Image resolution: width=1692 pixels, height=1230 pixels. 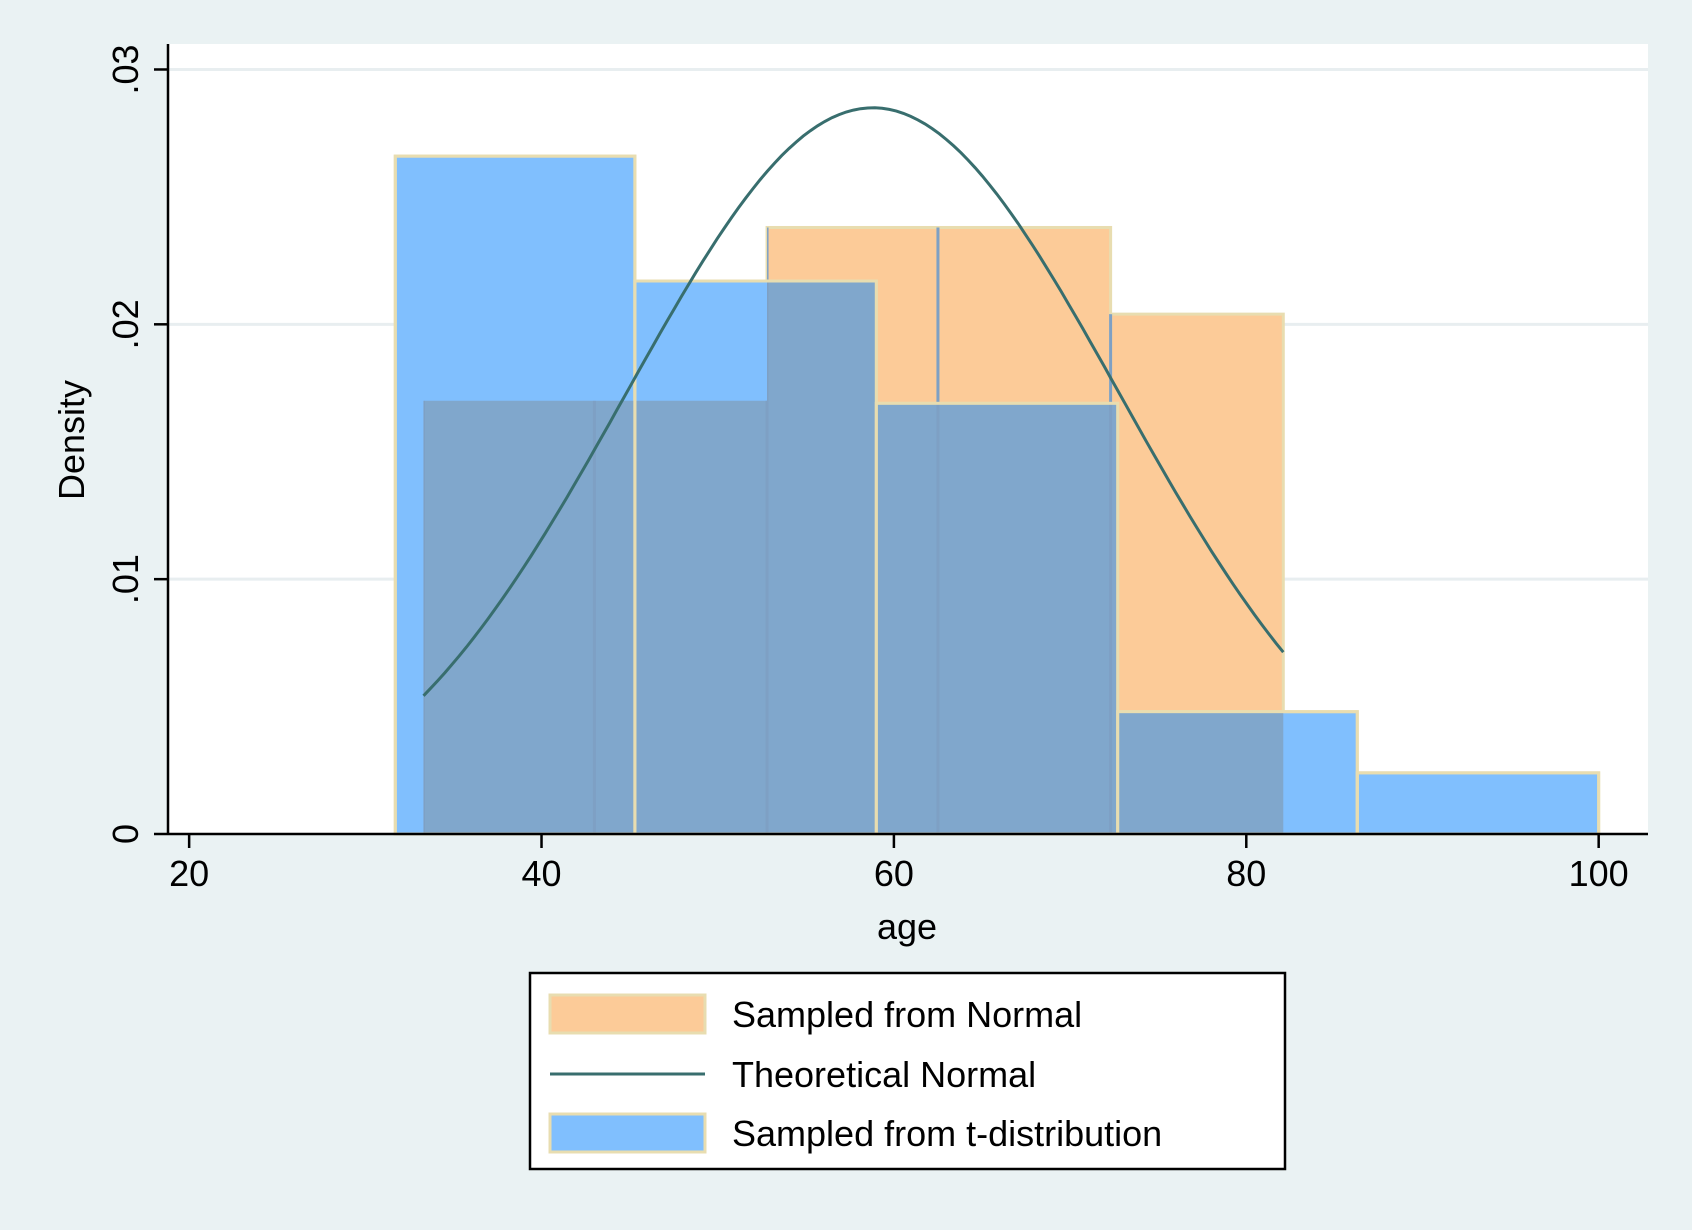 I want to click on legend-label: Theoretical Normal, so click(x=884, y=1074).